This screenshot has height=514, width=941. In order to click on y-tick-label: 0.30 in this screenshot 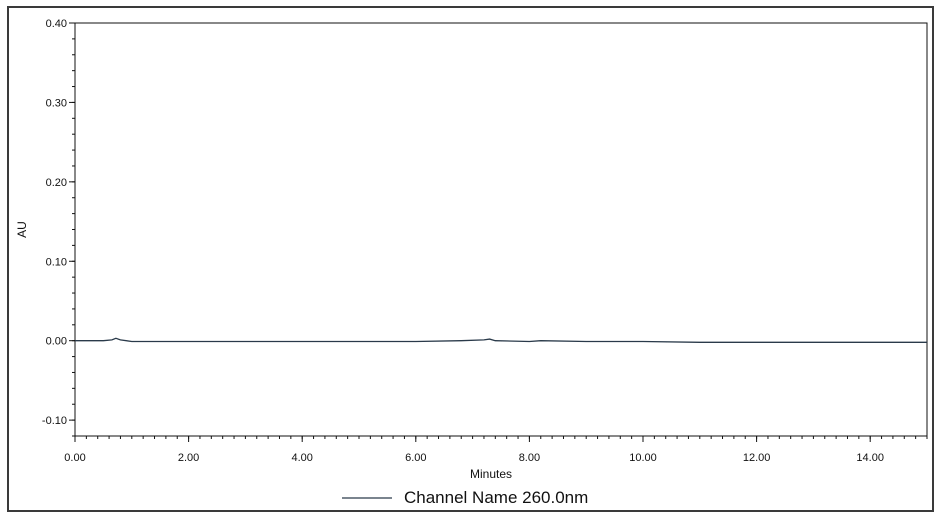, I will do `click(56, 103)`.